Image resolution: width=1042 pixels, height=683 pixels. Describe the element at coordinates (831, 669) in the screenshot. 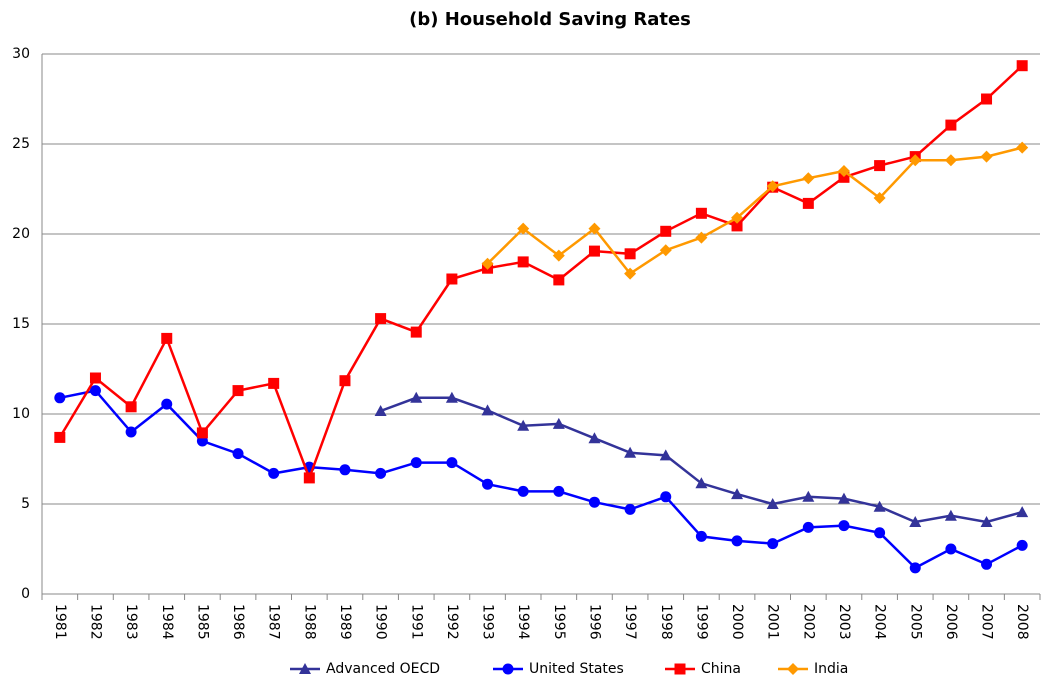

I see `legend-label: India` at that location.